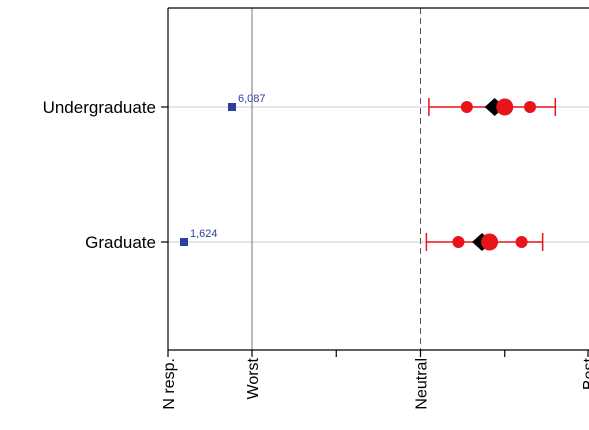 This screenshot has width=589, height=430. I want to click on n-responses-label-graduate: 1,624, so click(204, 234).